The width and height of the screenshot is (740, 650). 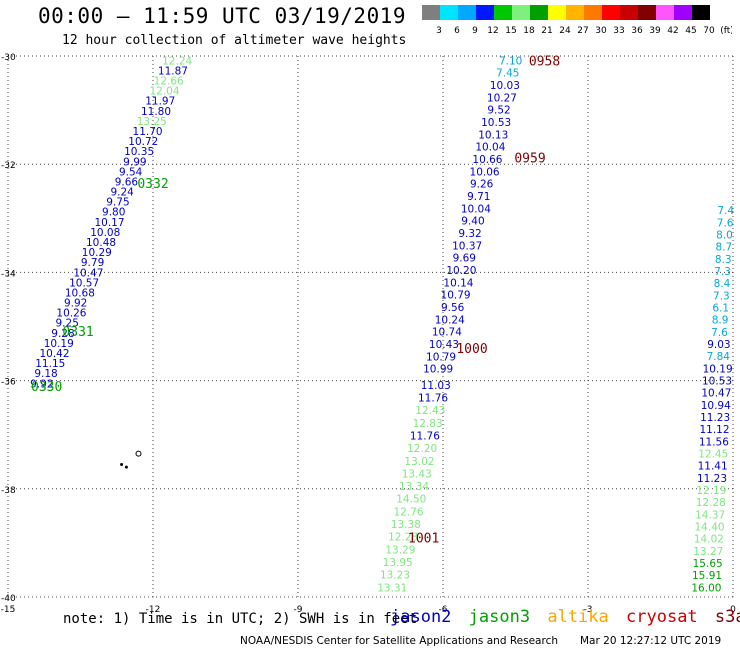 What do you see at coordinates (439, 31) in the screenshot?
I see `color-scale-label: 3` at bounding box center [439, 31].